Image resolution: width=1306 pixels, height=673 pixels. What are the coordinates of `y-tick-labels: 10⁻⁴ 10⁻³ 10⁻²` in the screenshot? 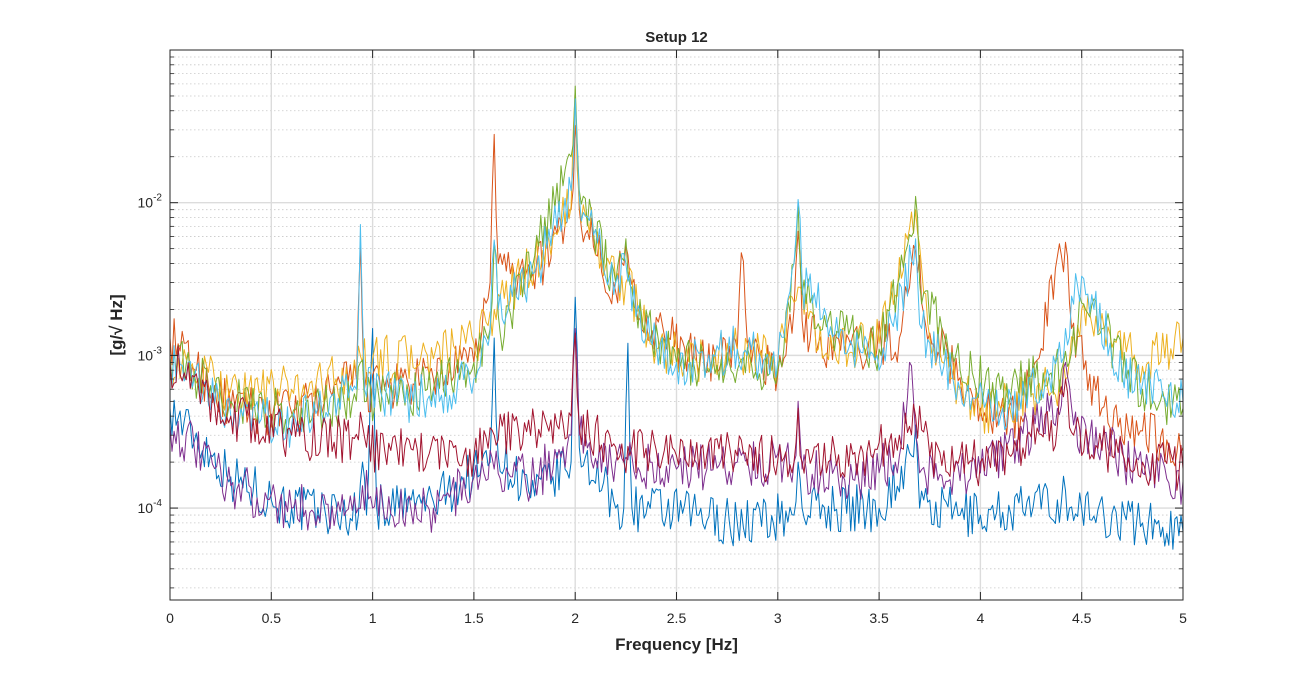 It's located at (150, 354).